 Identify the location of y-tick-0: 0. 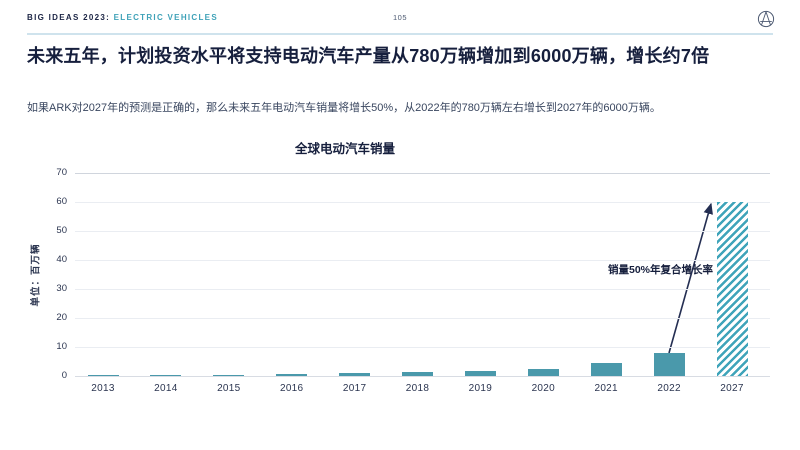
(64, 375).